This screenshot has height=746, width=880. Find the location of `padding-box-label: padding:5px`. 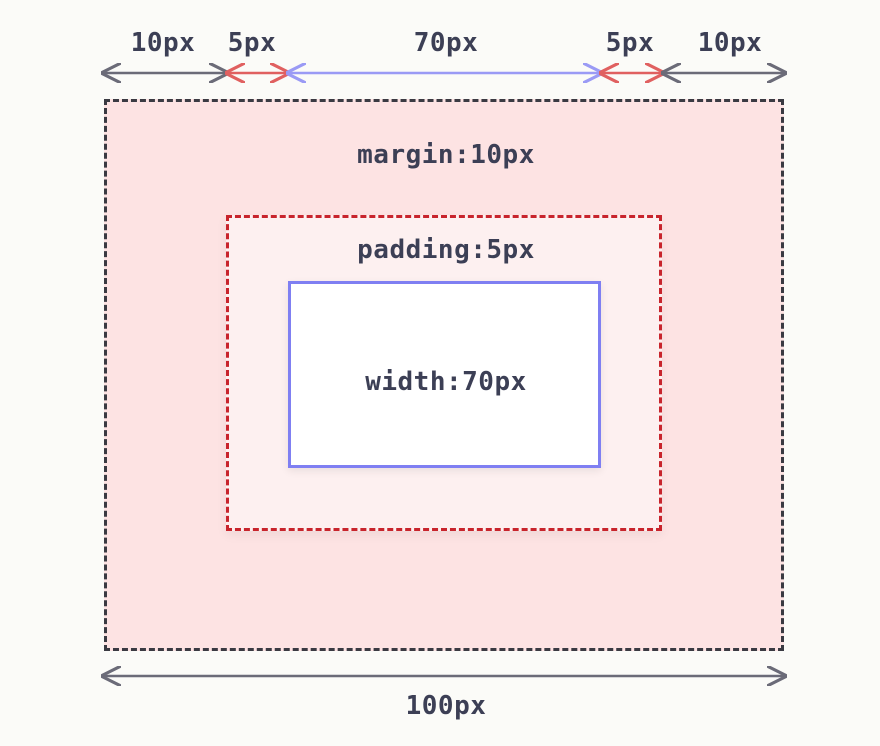

padding-box-label: padding:5px is located at coordinates (446, 250).